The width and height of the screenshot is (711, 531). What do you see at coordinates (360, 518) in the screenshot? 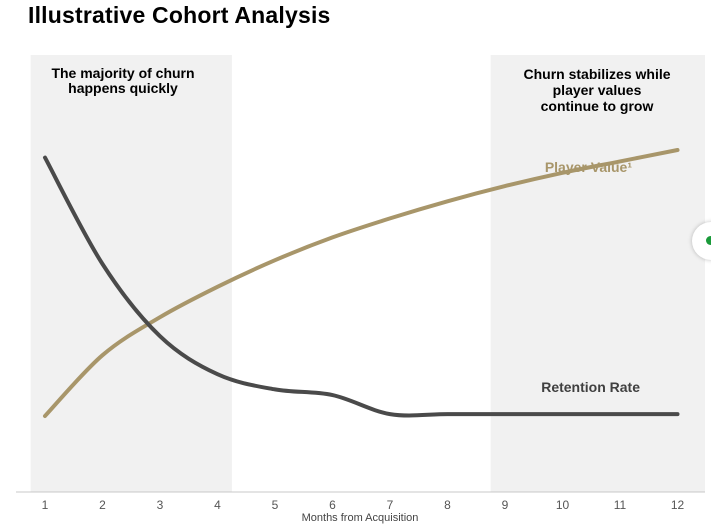
I see `x-axis-label: Months from Acquisition` at bounding box center [360, 518].